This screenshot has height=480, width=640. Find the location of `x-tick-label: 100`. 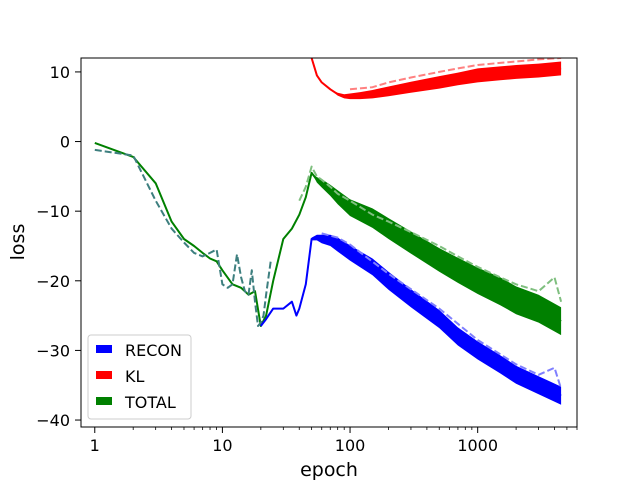

x-tick-label: 100 is located at coordinates (350, 445).